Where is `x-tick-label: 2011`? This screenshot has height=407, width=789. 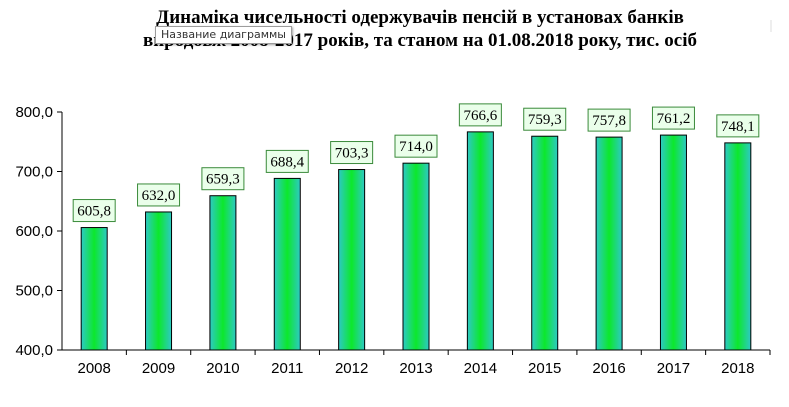
x-tick-label: 2011 is located at coordinates (287, 368).